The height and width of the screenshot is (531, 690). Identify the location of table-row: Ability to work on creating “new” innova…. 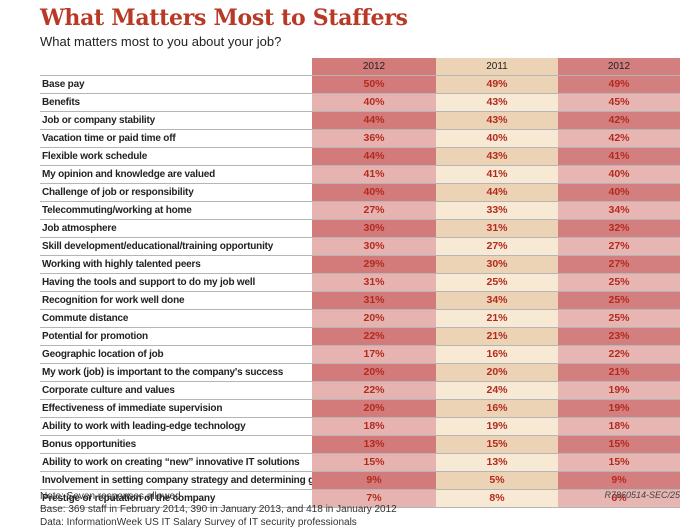
(360, 463).